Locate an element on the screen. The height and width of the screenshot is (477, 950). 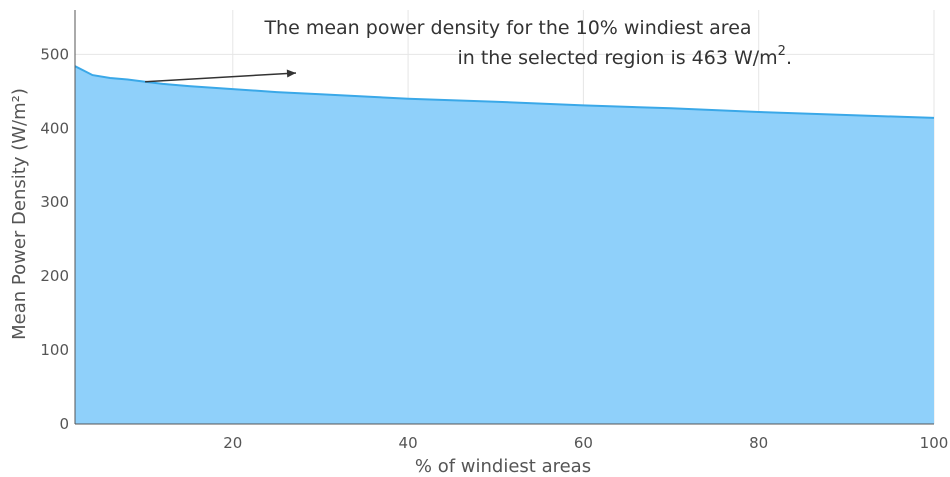
y-axis-title: Mean Power Density (W/m²) is located at coordinates (19, 214).